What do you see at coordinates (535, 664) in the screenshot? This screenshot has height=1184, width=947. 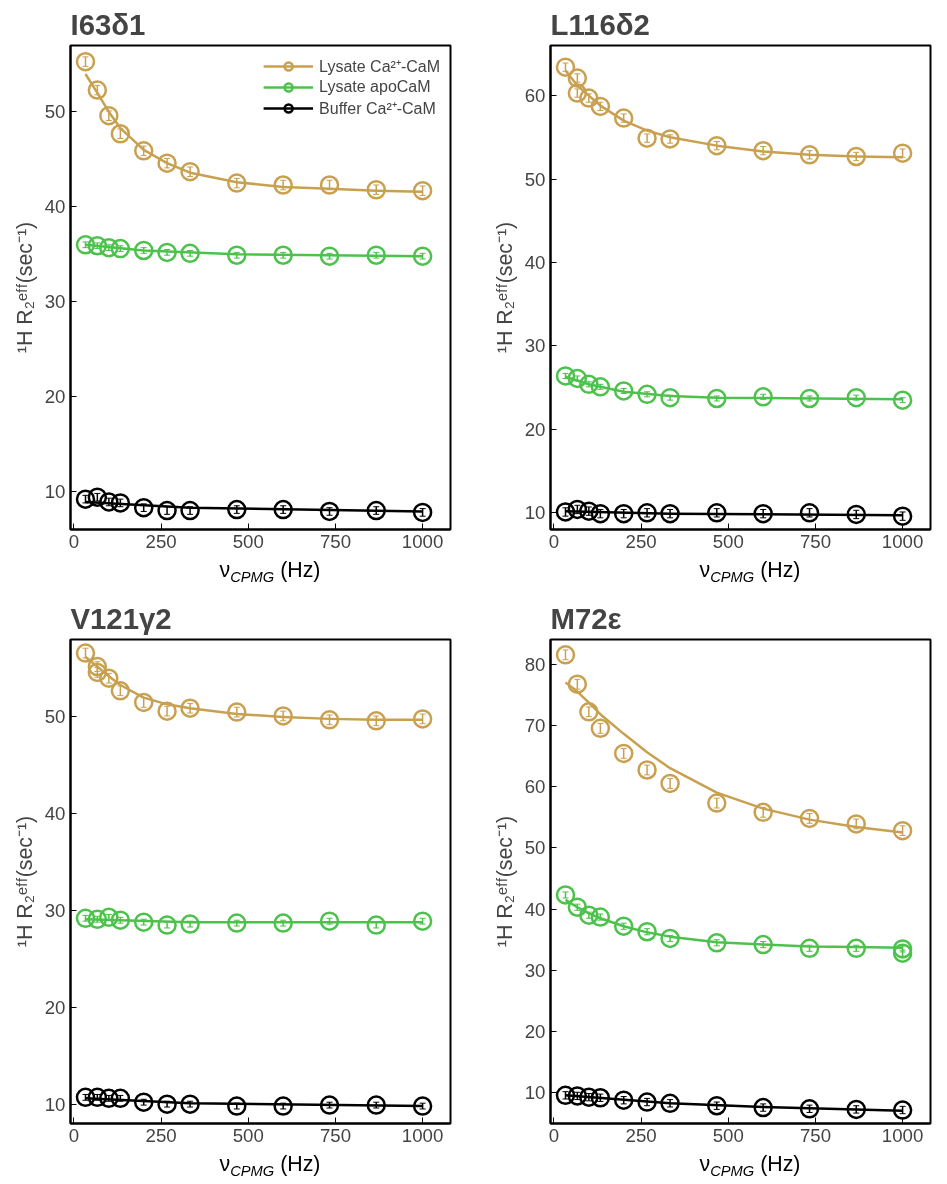 I see `y-tick-label: 80` at bounding box center [535, 664].